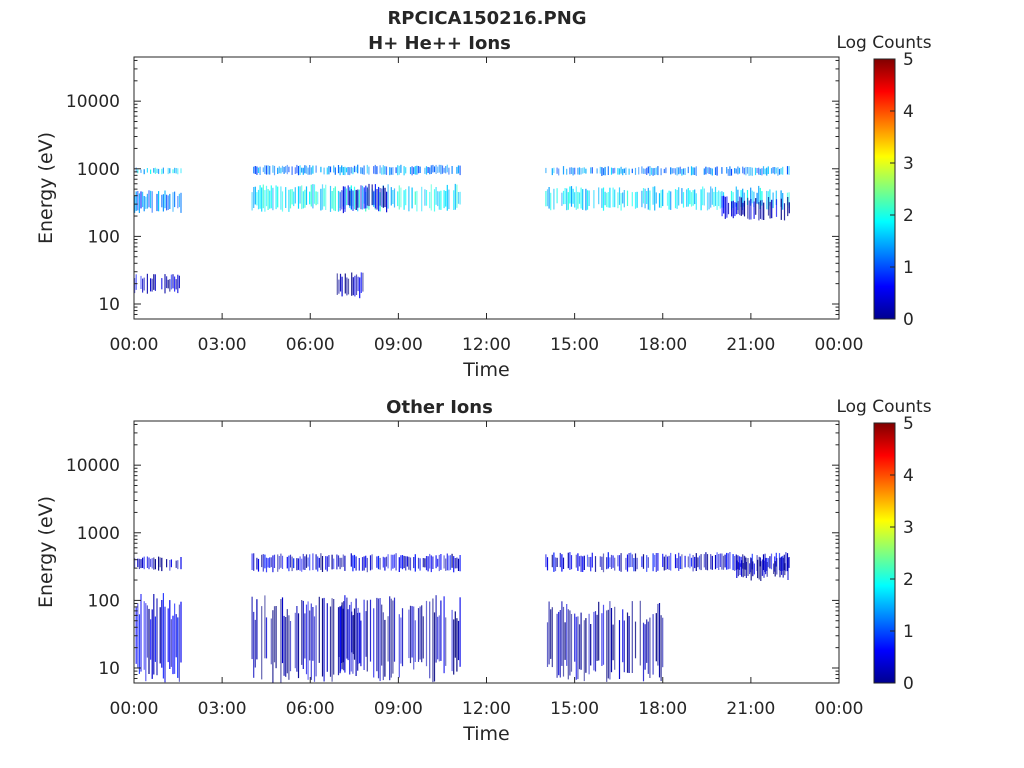 This screenshot has width=1024, height=768. Describe the element at coordinates (222, 345) in the screenshot. I see `x-tick-label: 03:00` at that location.